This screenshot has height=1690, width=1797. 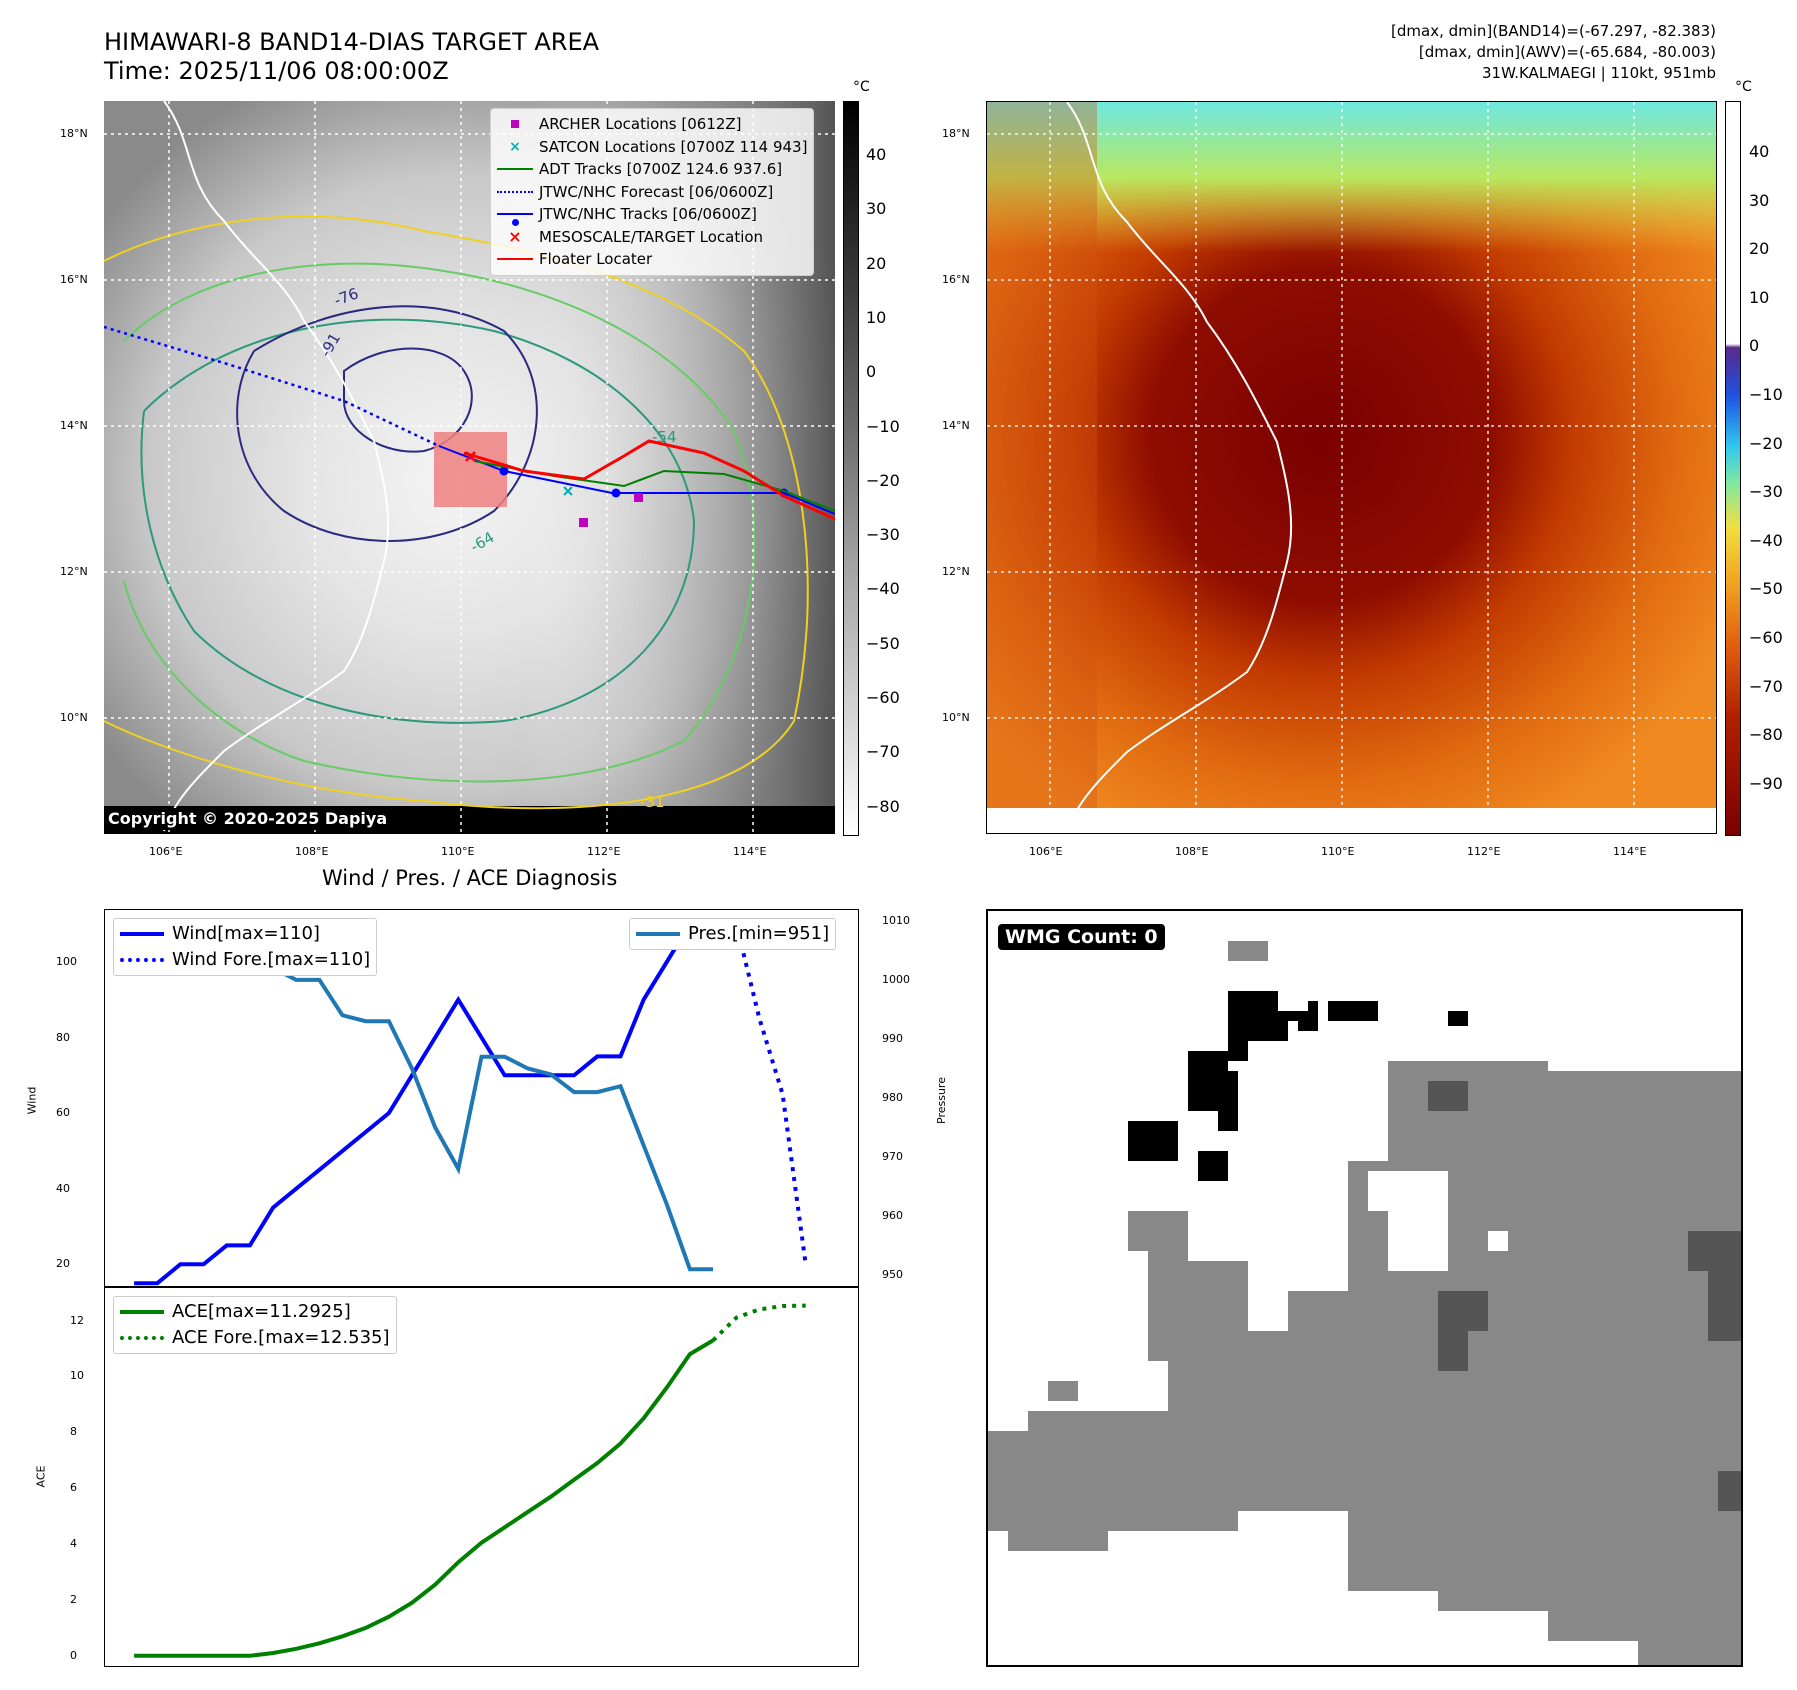 What do you see at coordinates (276, 71) in the screenshot?
I see `chart-title-line2: Time: 2025/11/06 08:00:00Z` at bounding box center [276, 71].